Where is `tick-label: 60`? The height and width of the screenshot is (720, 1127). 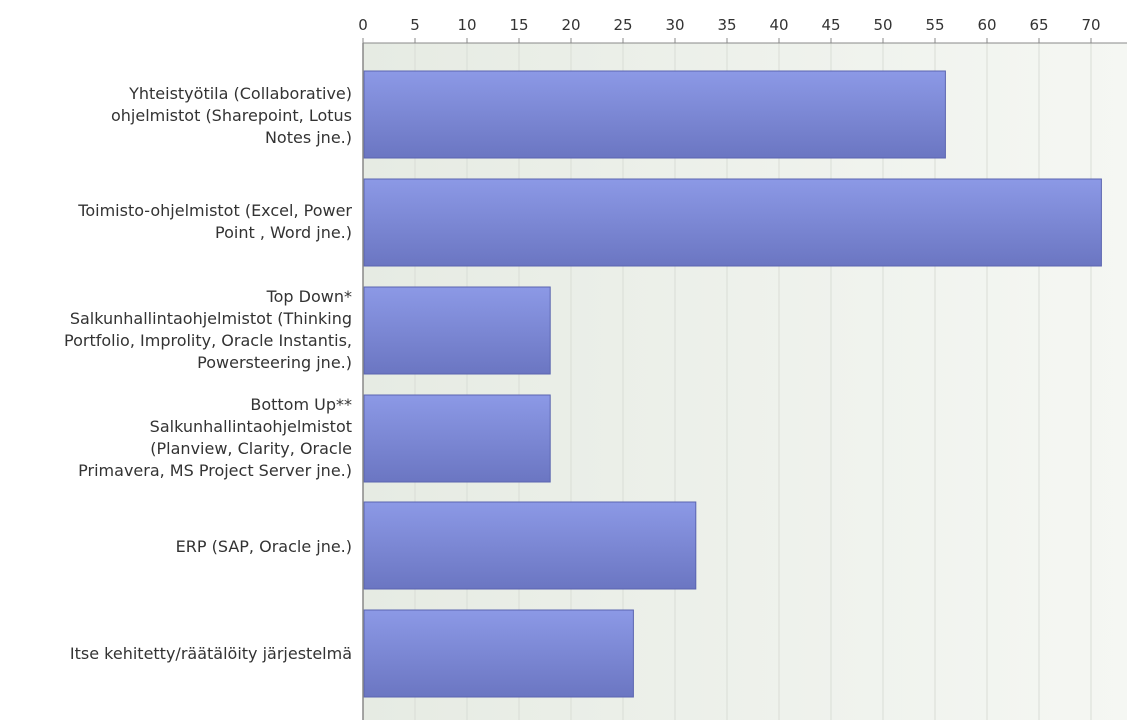 tick-label: 60 is located at coordinates (986, 25).